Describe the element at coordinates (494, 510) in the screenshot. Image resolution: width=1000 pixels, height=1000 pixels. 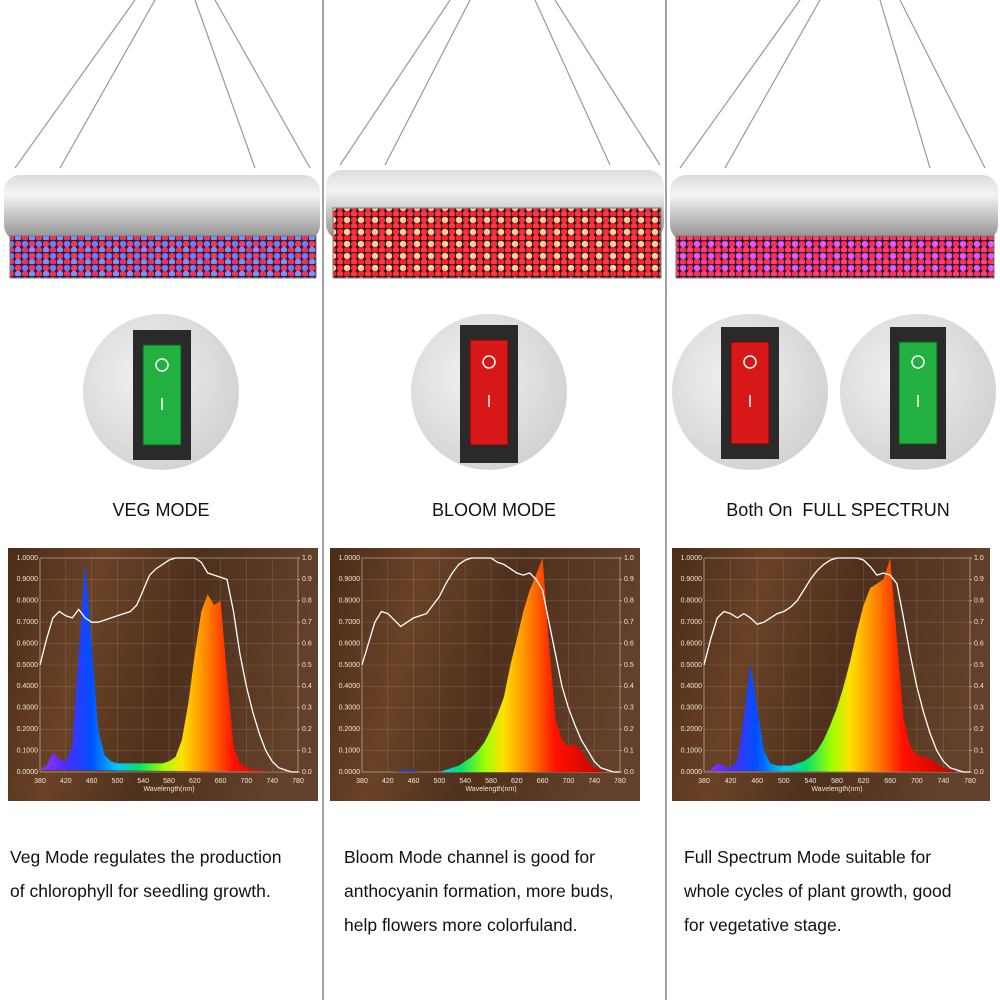
I see `mode-label: BLOOM MODE` at that location.